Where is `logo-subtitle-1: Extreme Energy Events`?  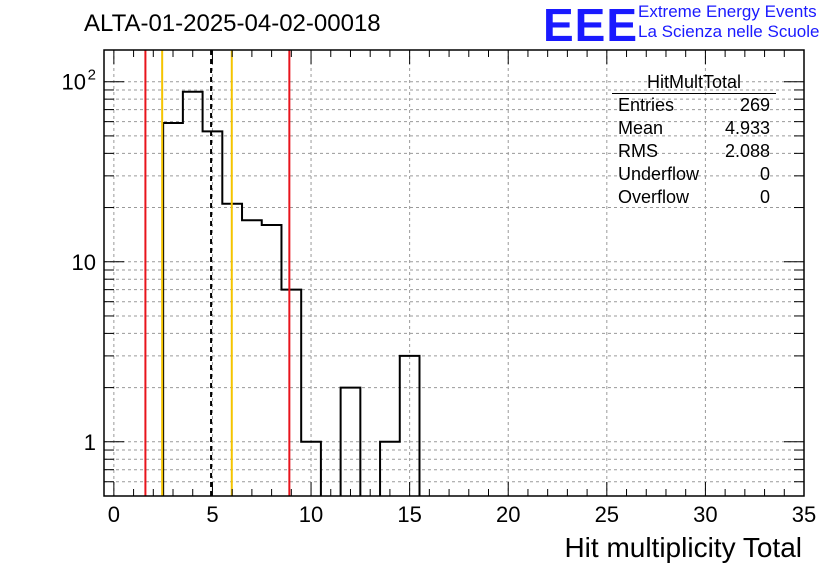
logo-subtitle-1: Extreme Energy Events is located at coordinates (727, 11).